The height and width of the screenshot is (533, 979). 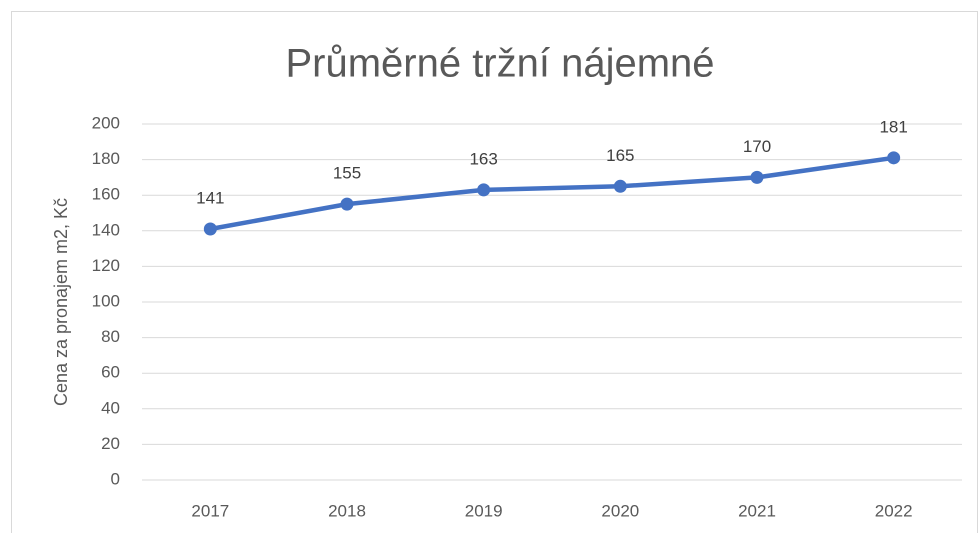 I want to click on x-tick-label: 2020, so click(x=620, y=510).